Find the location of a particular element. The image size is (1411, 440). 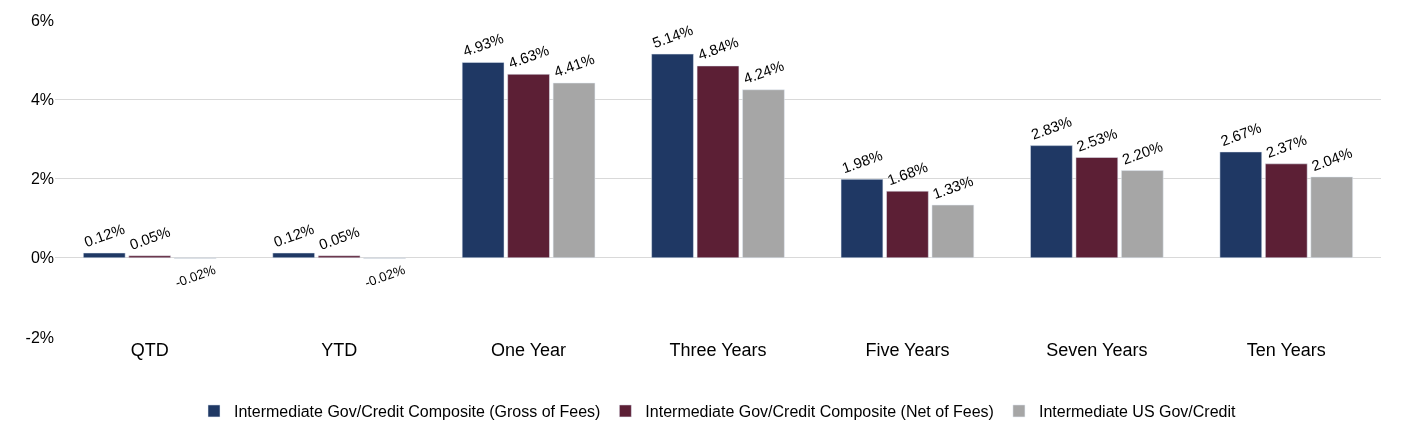

data-label: 2.53% is located at coordinates (1097, 140).